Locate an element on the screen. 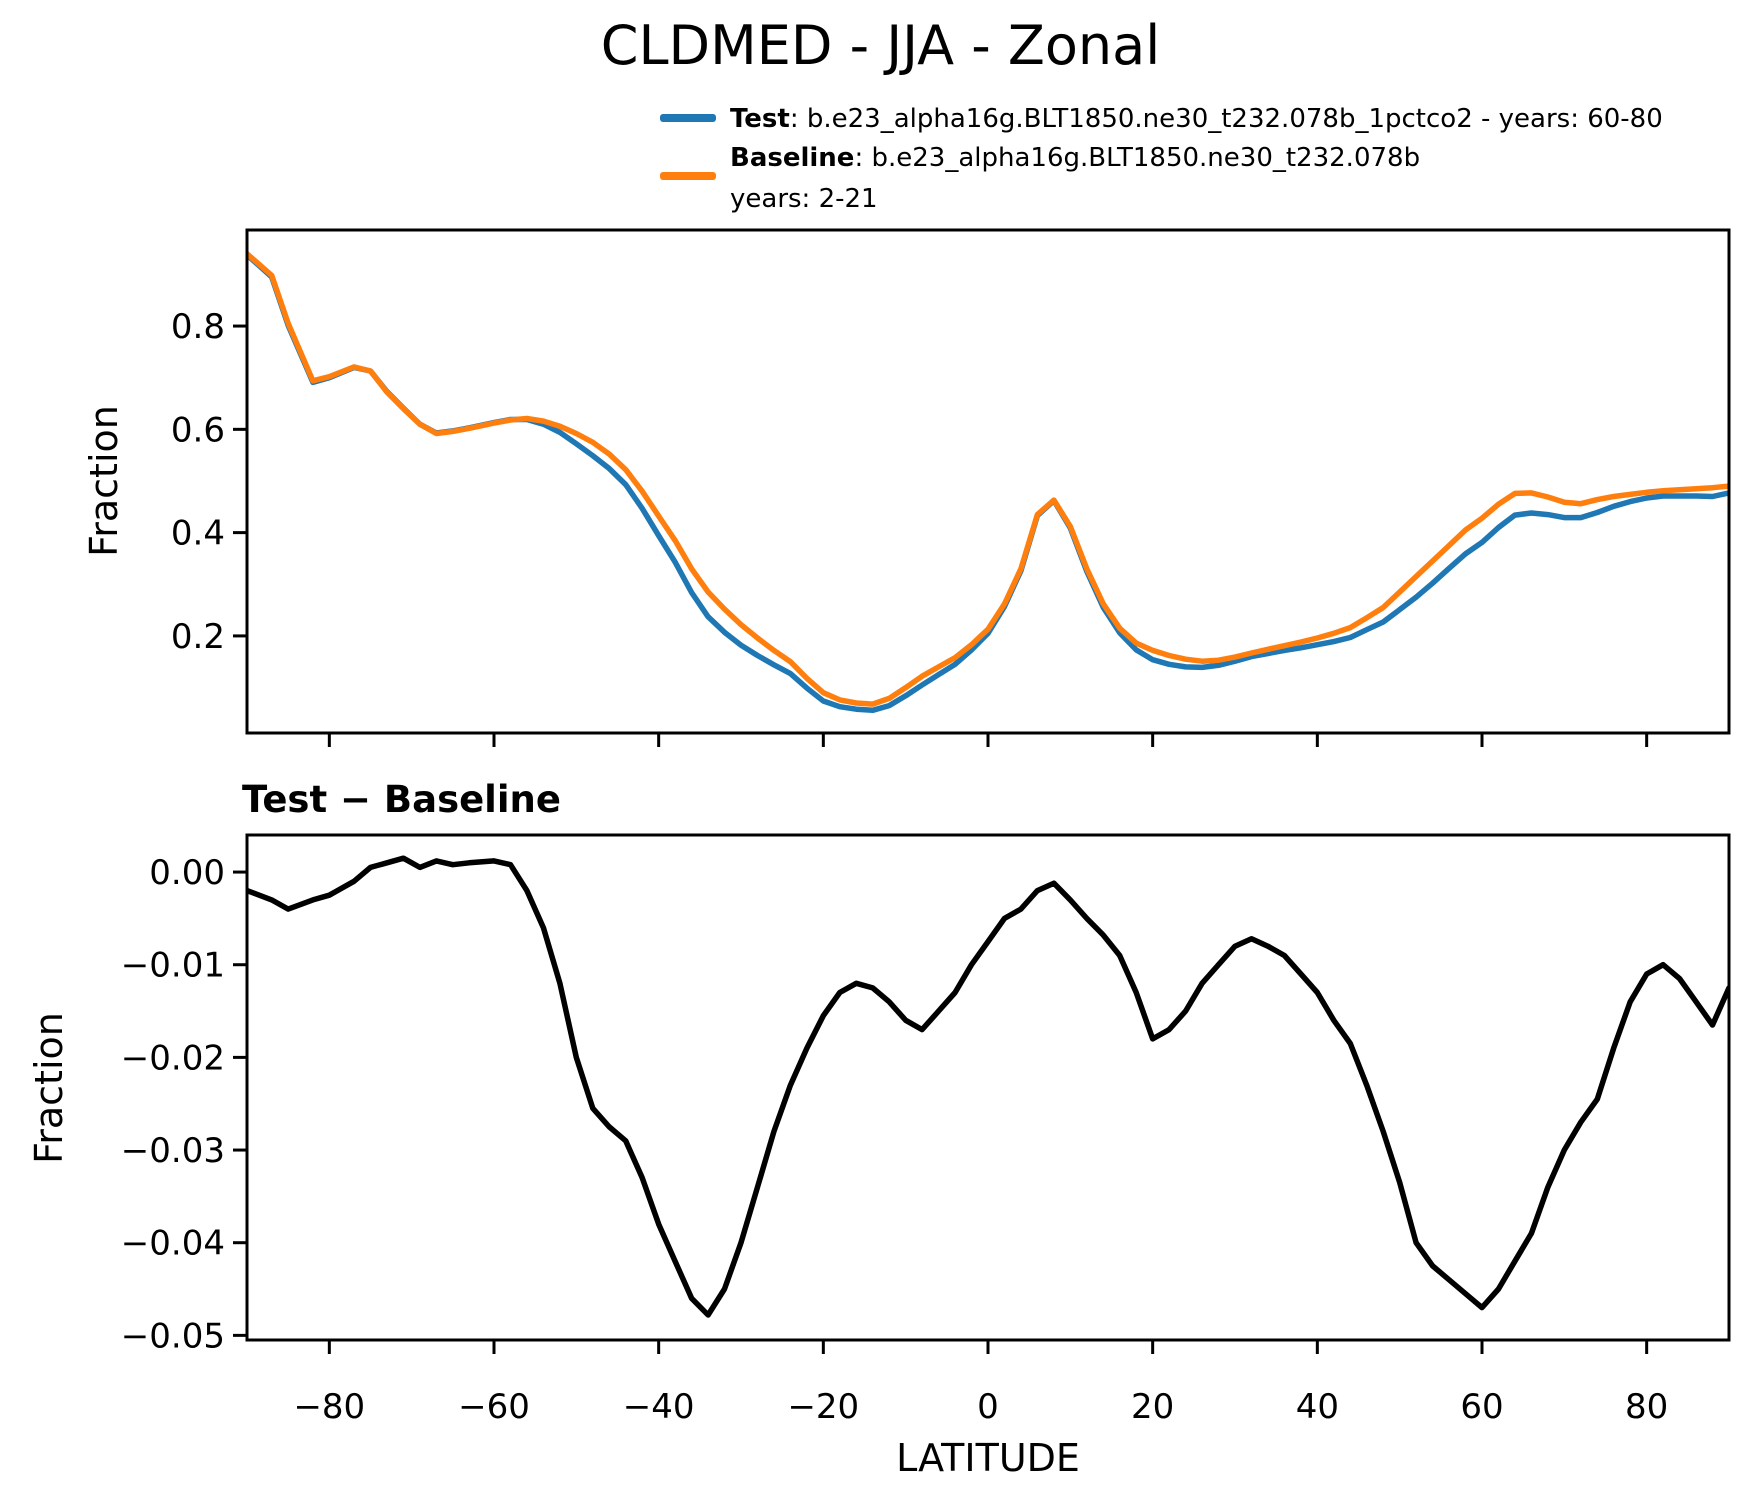  diff-panel-title: Test − Baseline is located at coordinates (401, 799).